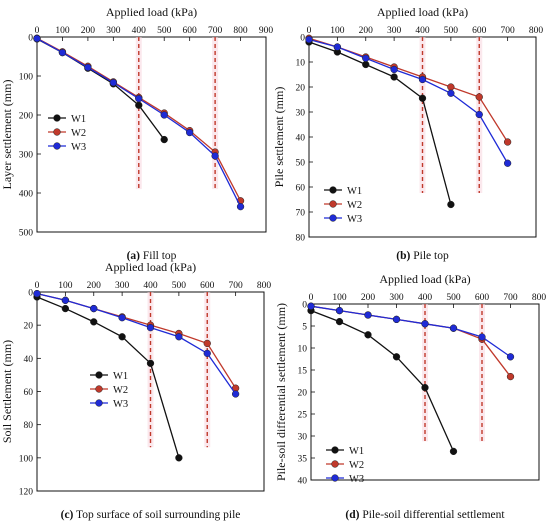 The height and width of the screenshot is (528, 550). What do you see at coordinates (29, 327) in the screenshot?
I see `y-tick-label: 20` at bounding box center [29, 327].